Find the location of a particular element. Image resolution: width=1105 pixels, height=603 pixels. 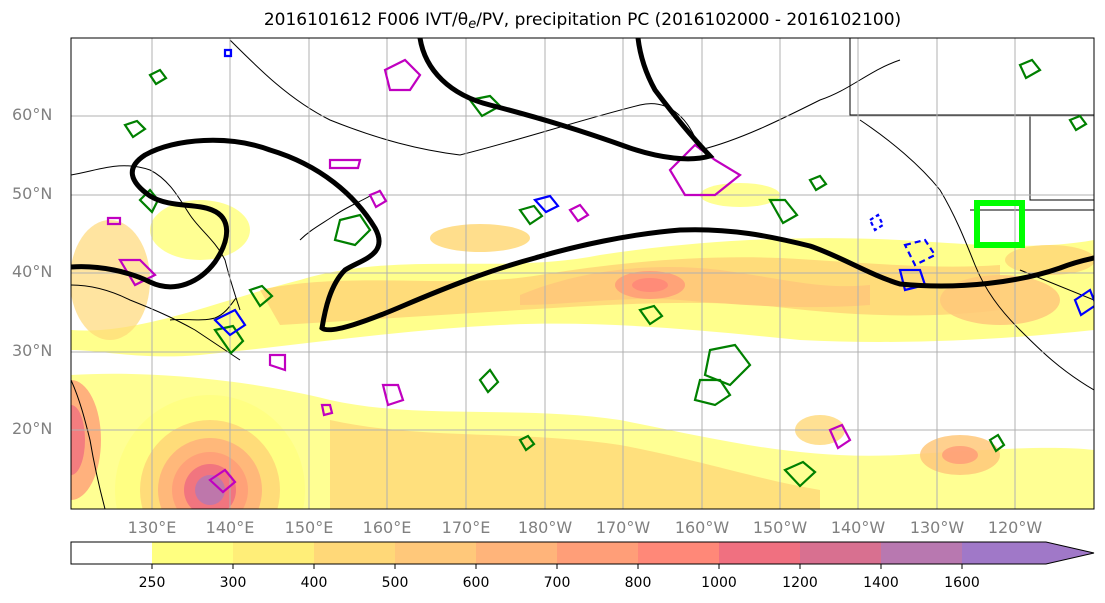

lon-label-140e: 140°E is located at coordinates (230, 527).